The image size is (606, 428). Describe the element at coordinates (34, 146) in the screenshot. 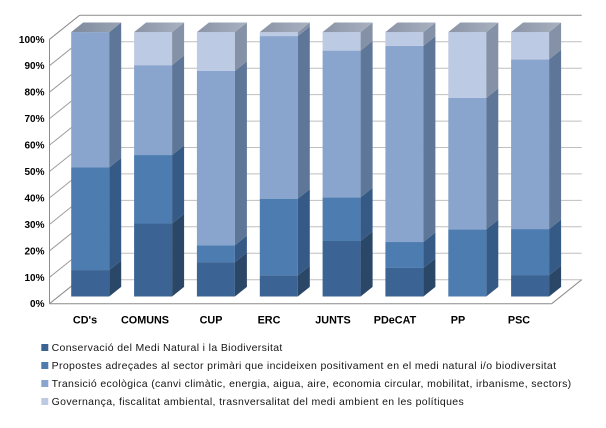

I see `svg-text: 60%` at that location.